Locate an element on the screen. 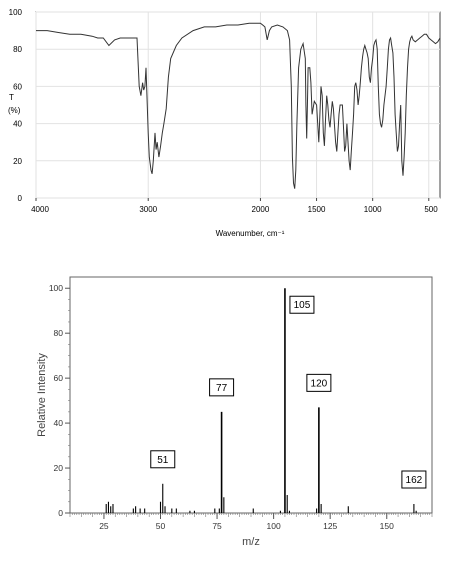 Image resolution: width=460 pixels, height=568 pixels. ms-peak-annotation-105: 105 is located at coordinates (302, 304).